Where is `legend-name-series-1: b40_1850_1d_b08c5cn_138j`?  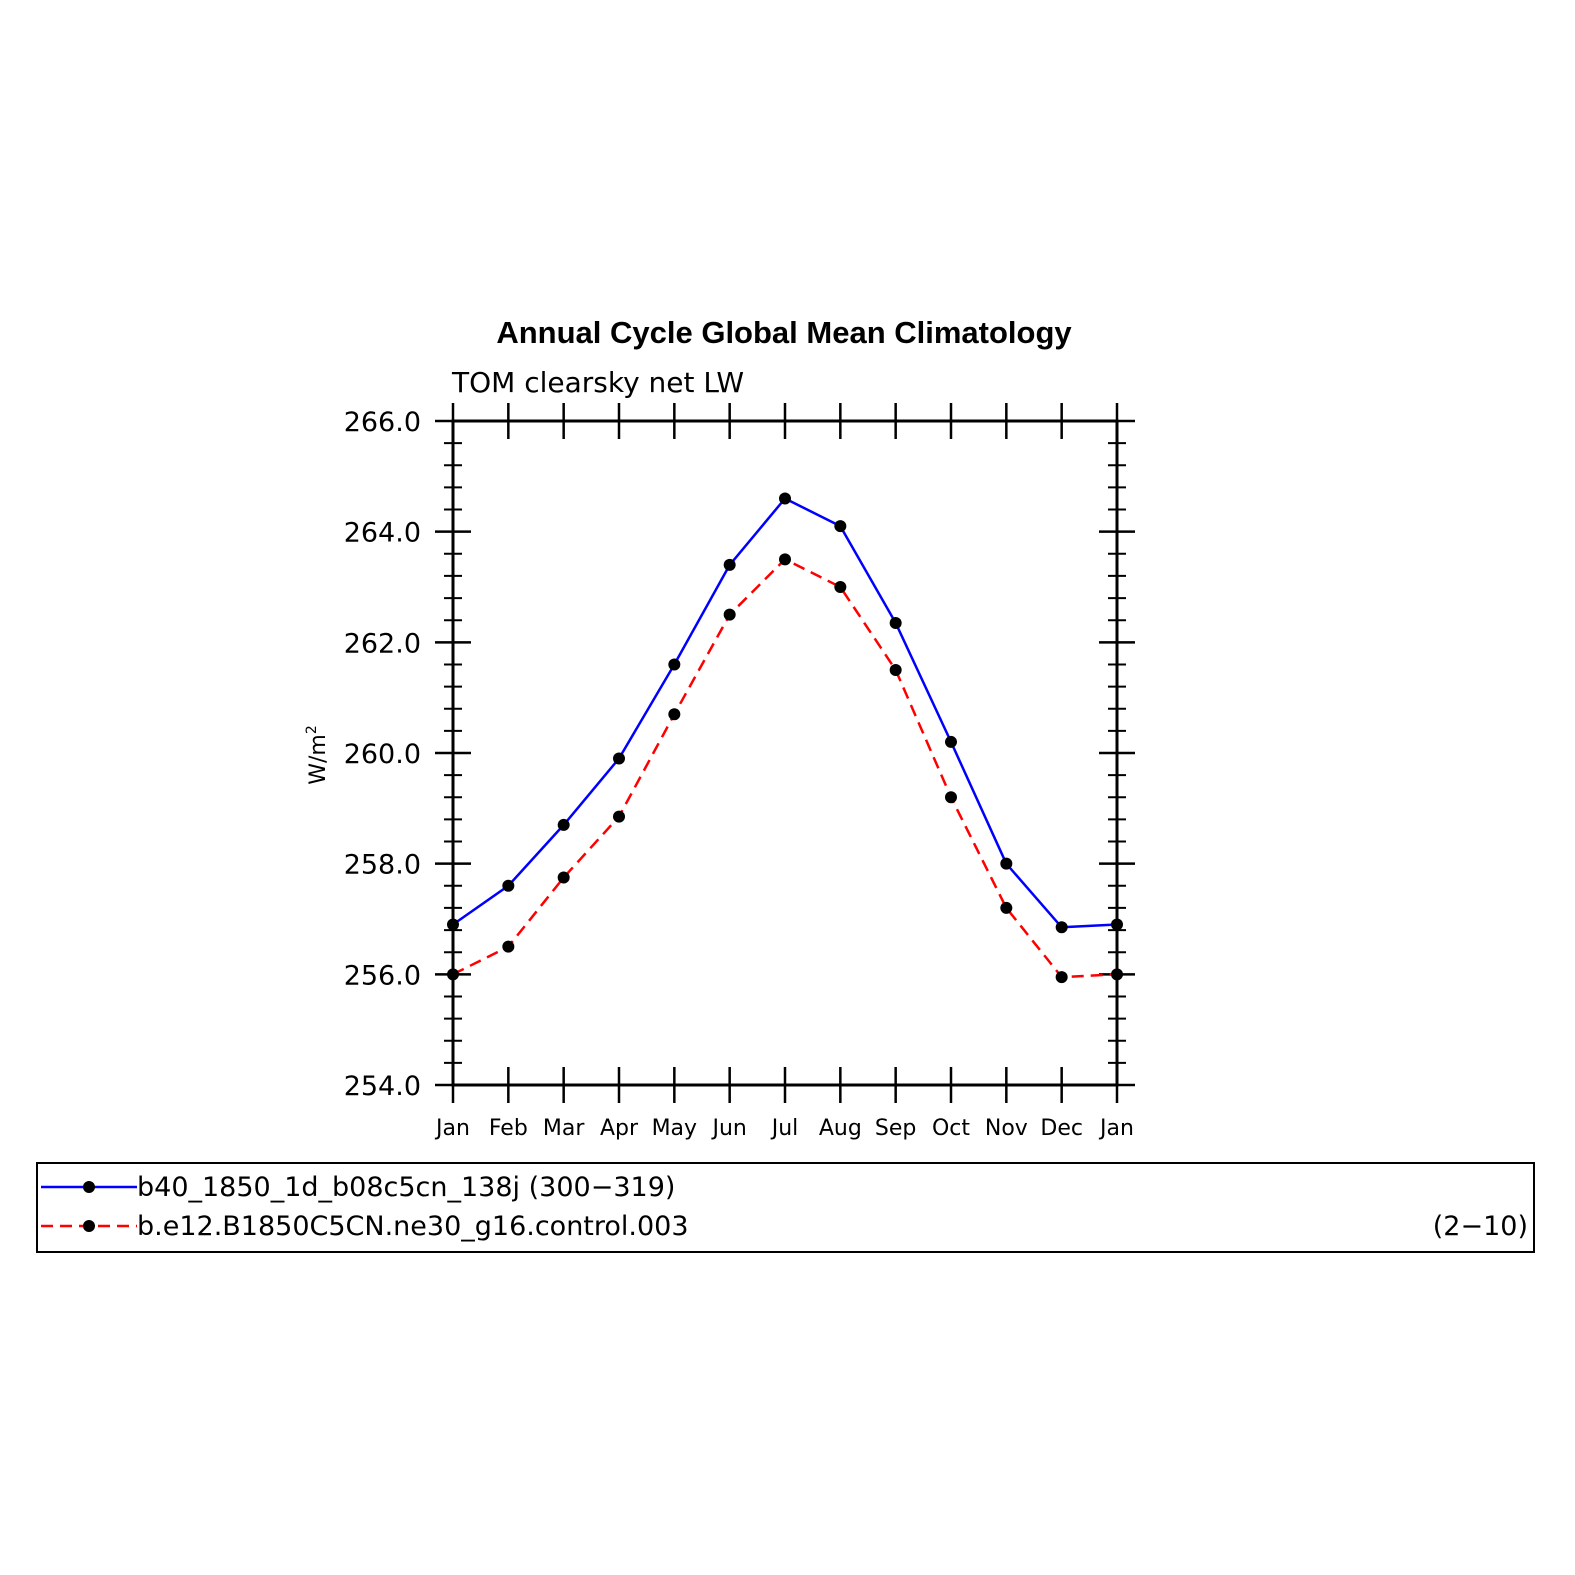 legend-name-series-1: b40_1850_1d_b08c5cn_138j is located at coordinates (328, 1187).